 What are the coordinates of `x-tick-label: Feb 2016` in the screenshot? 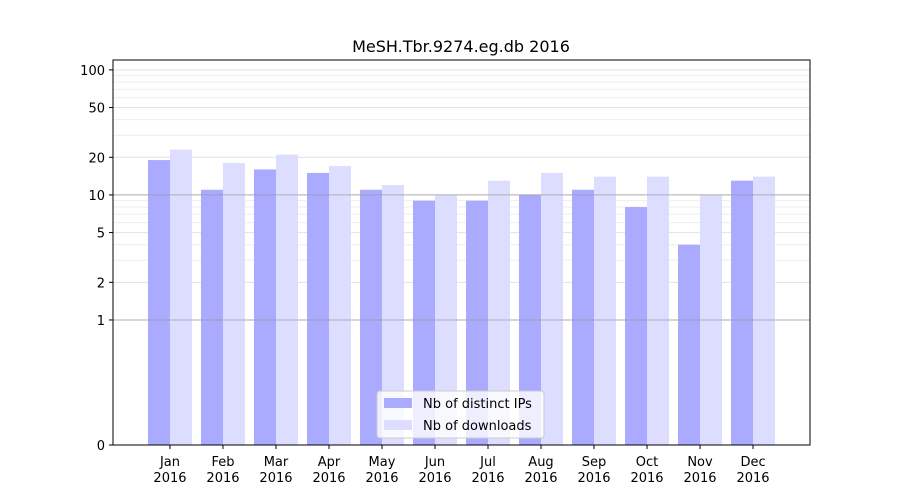 It's located at (222, 470).